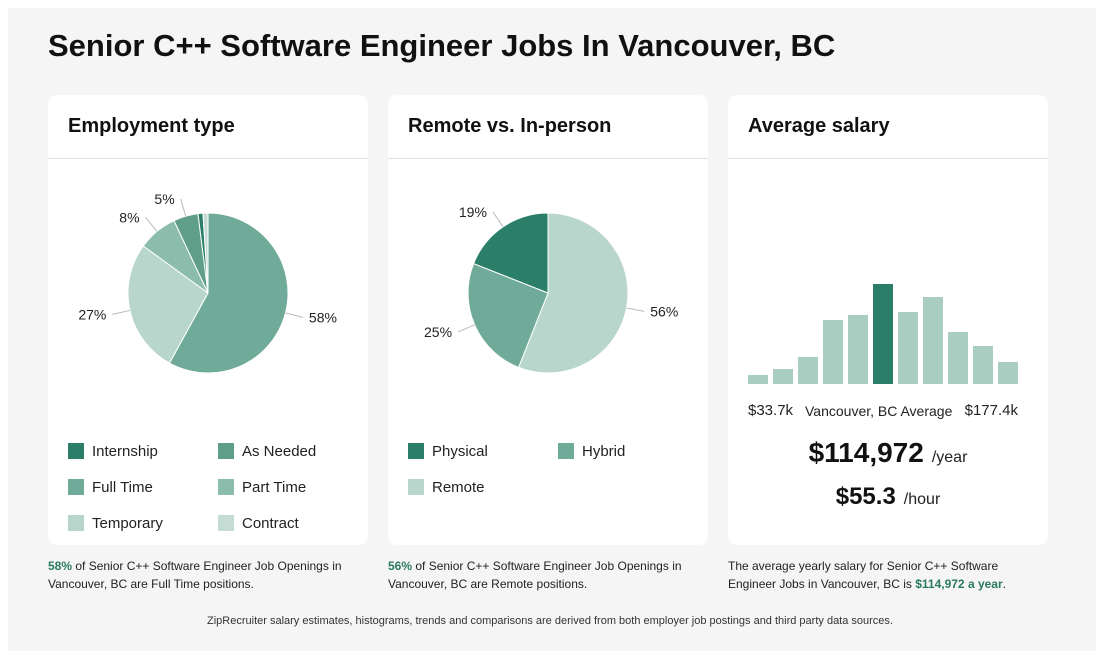 The width and height of the screenshot is (1100, 651). What do you see at coordinates (922, 499) in the screenshot?
I see `hourly-salary-unit: /hour` at bounding box center [922, 499].